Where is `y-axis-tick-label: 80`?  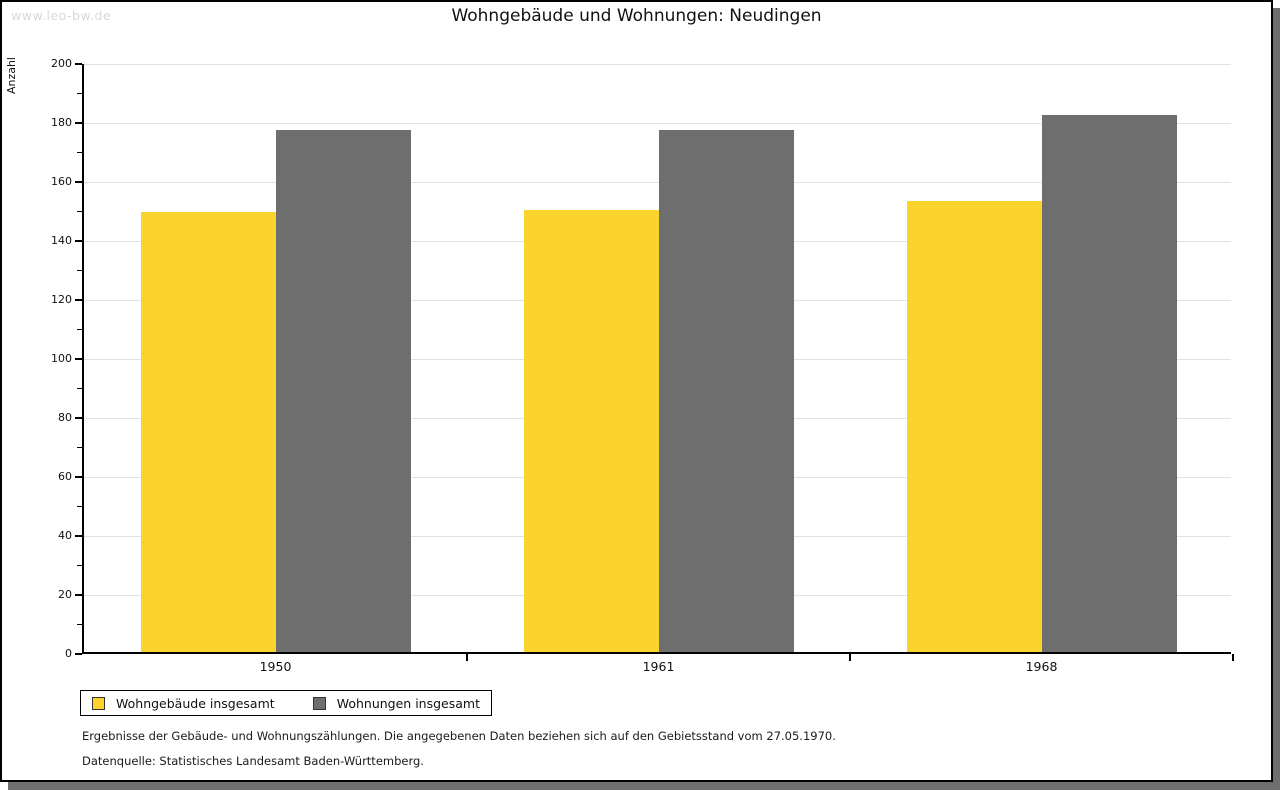
y-axis-tick-label: 80 is located at coordinates (65, 417).